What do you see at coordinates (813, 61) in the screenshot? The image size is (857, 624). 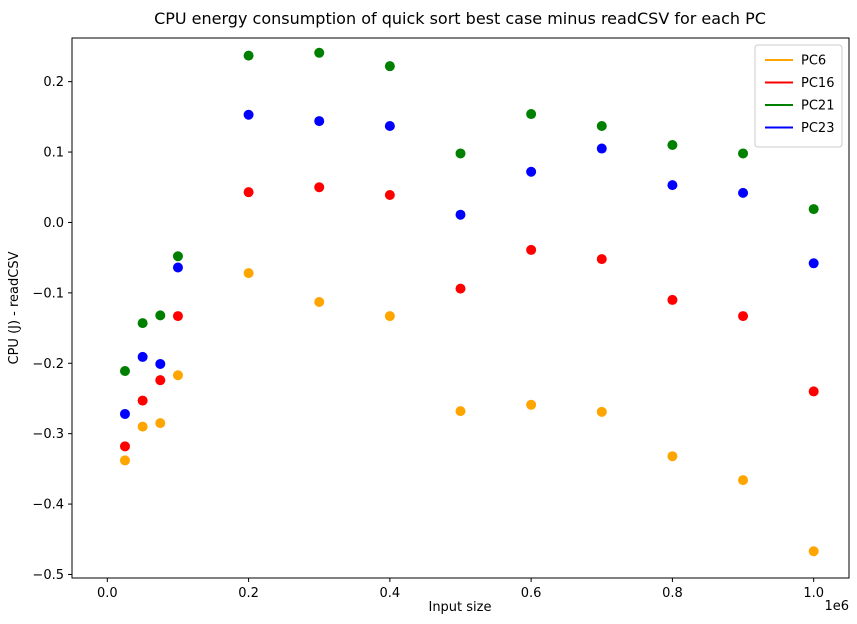 I see `legend-label: PC6` at bounding box center [813, 61].